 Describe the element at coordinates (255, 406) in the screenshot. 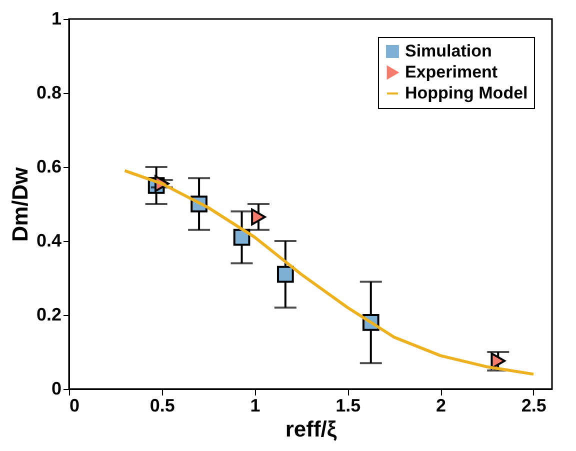

I see `x-tick-label: 1` at that location.